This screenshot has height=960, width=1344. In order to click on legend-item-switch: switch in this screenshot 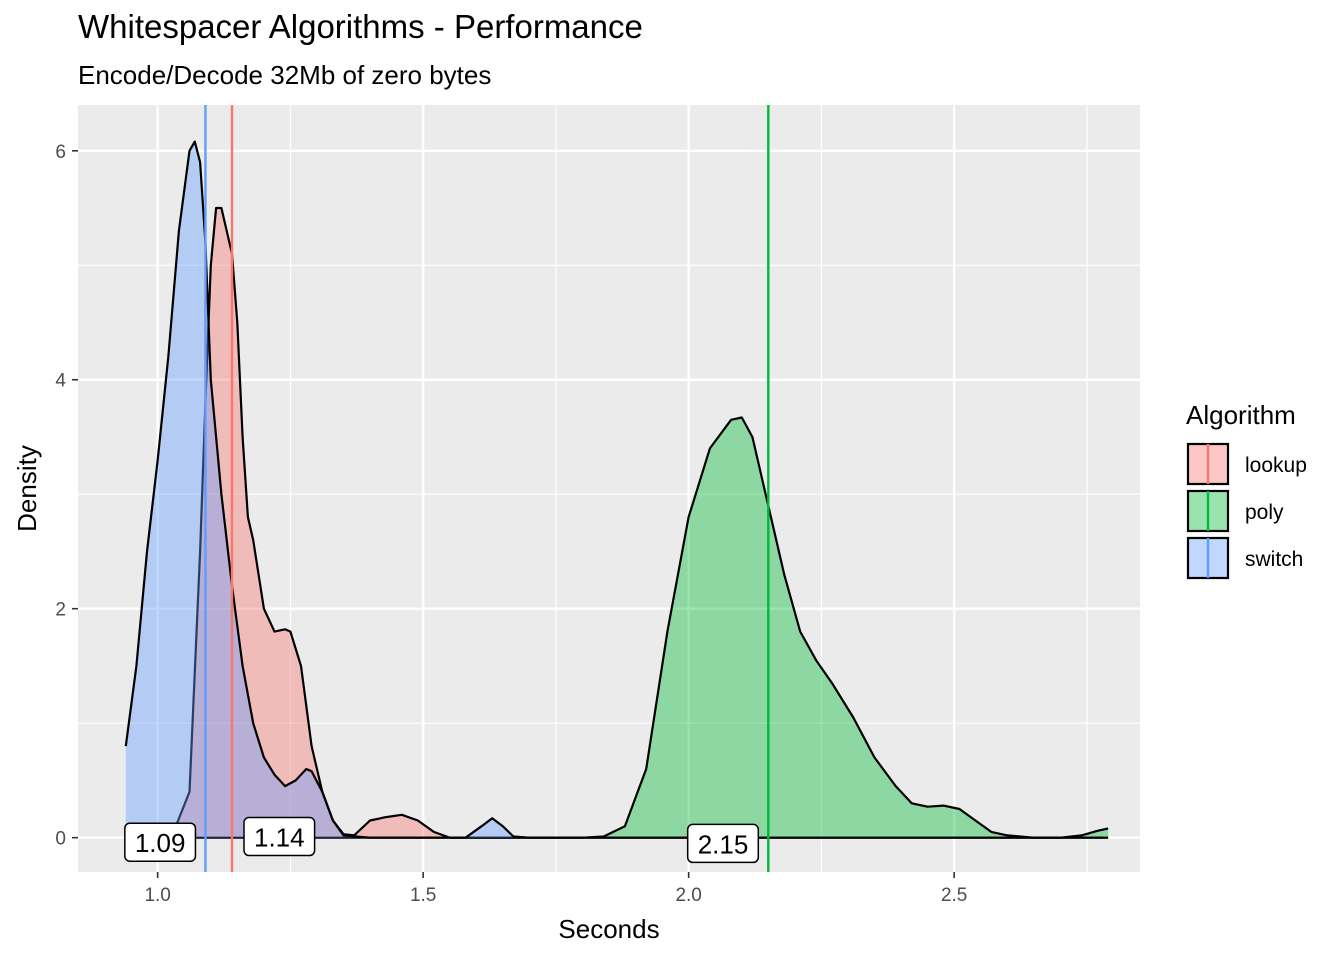, I will do `click(1244, 558)`.